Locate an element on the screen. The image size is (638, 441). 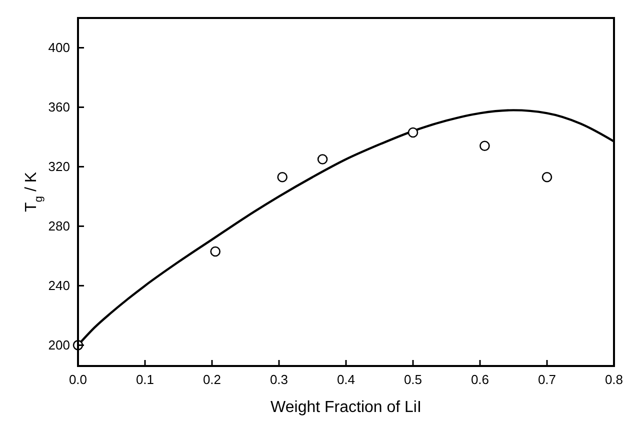
y-tick-label: 200 is located at coordinates (59, 345).